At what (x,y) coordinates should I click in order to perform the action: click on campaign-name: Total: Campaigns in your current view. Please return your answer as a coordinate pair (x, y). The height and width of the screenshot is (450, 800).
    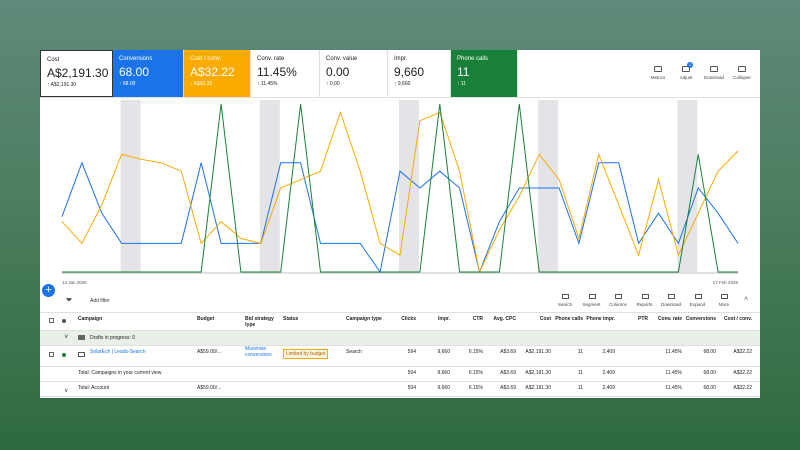
    Looking at the image, I should click on (120, 373).